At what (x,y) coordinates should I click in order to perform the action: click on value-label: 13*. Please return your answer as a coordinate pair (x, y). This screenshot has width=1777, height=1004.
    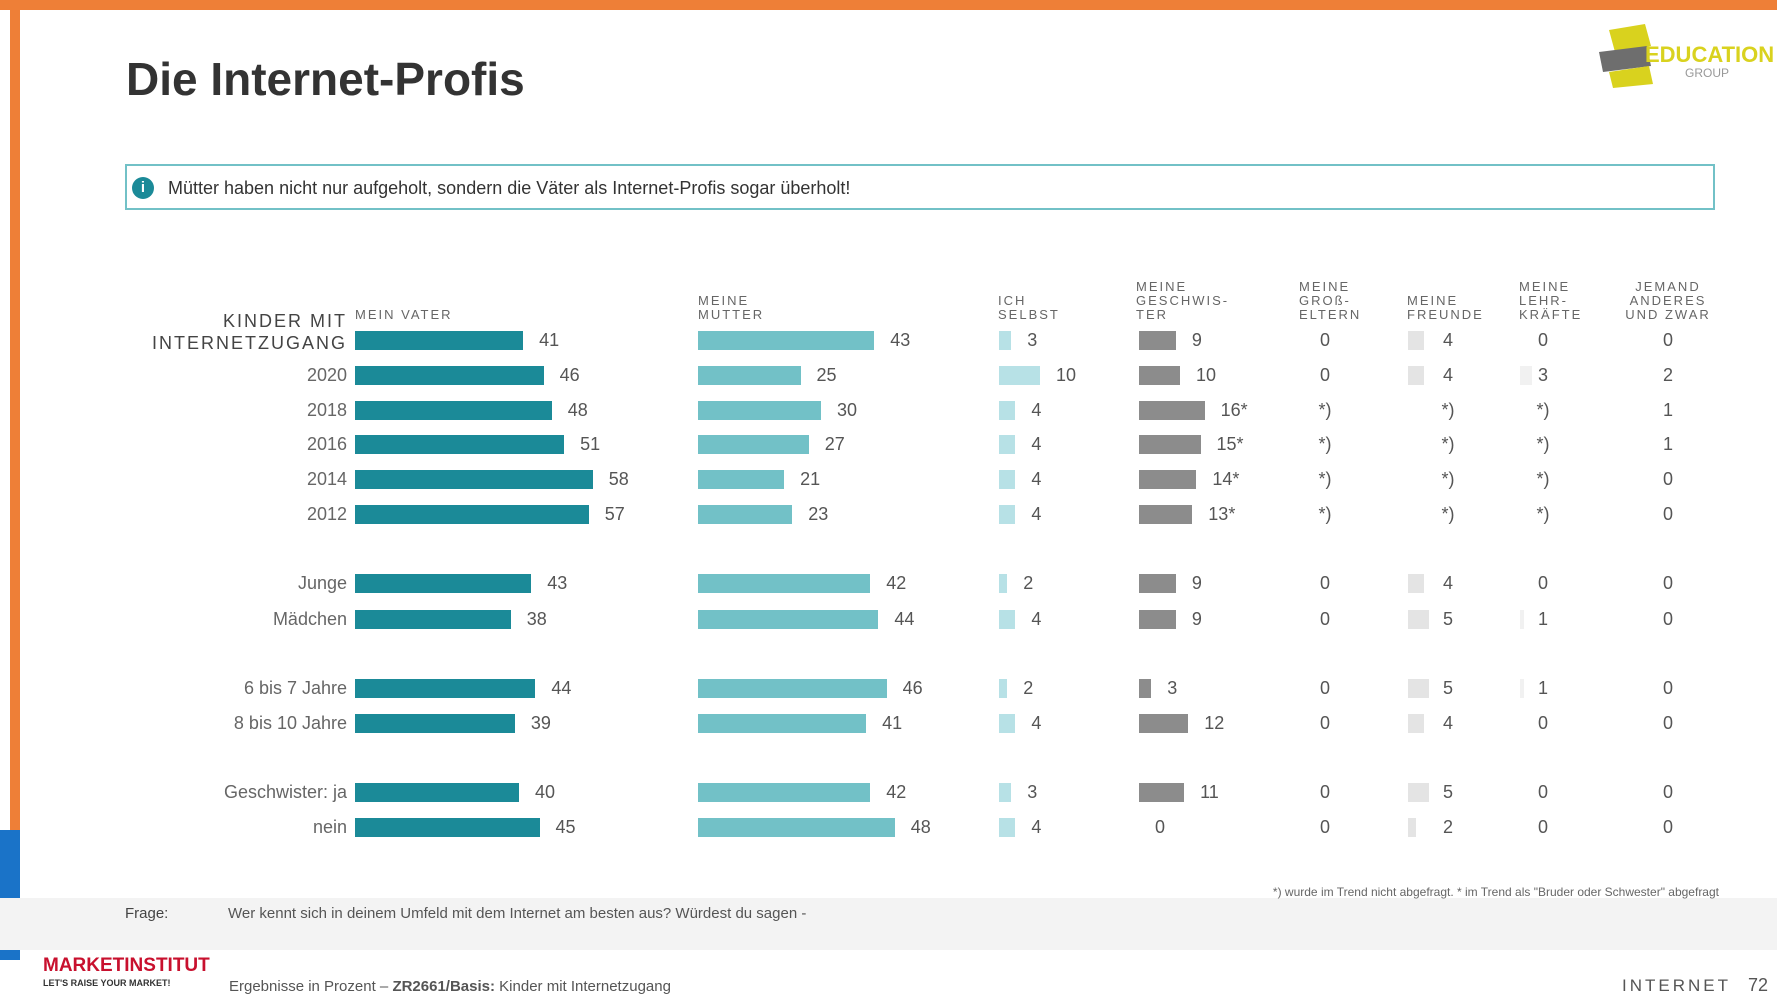
    Looking at the image, I should click on (1222, 514).